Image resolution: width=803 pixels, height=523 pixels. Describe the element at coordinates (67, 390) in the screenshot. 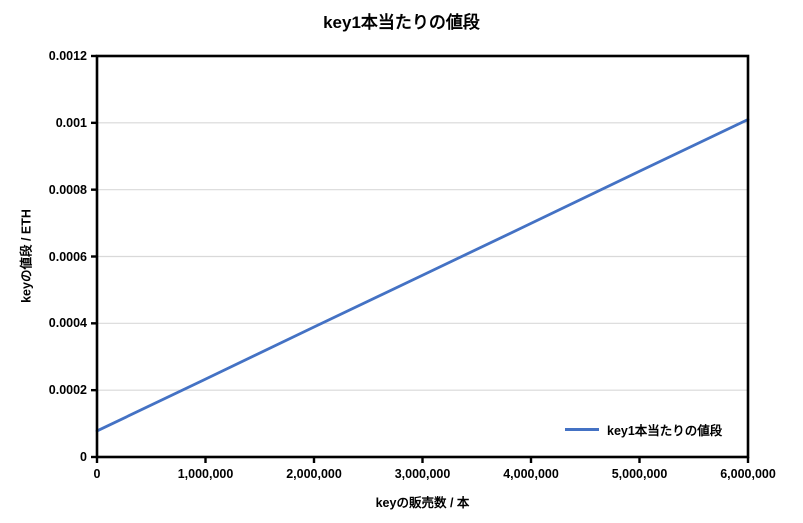

I see `y-tick-label: 0.0002` at that location.